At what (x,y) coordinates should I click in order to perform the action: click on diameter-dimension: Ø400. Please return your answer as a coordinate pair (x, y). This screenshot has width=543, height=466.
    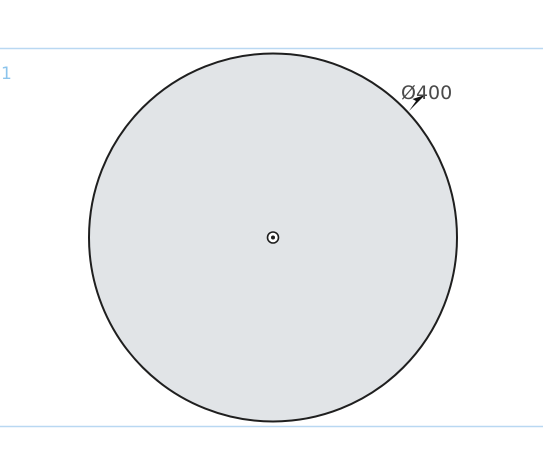
    Looking at the image, I should click on (426, 96).